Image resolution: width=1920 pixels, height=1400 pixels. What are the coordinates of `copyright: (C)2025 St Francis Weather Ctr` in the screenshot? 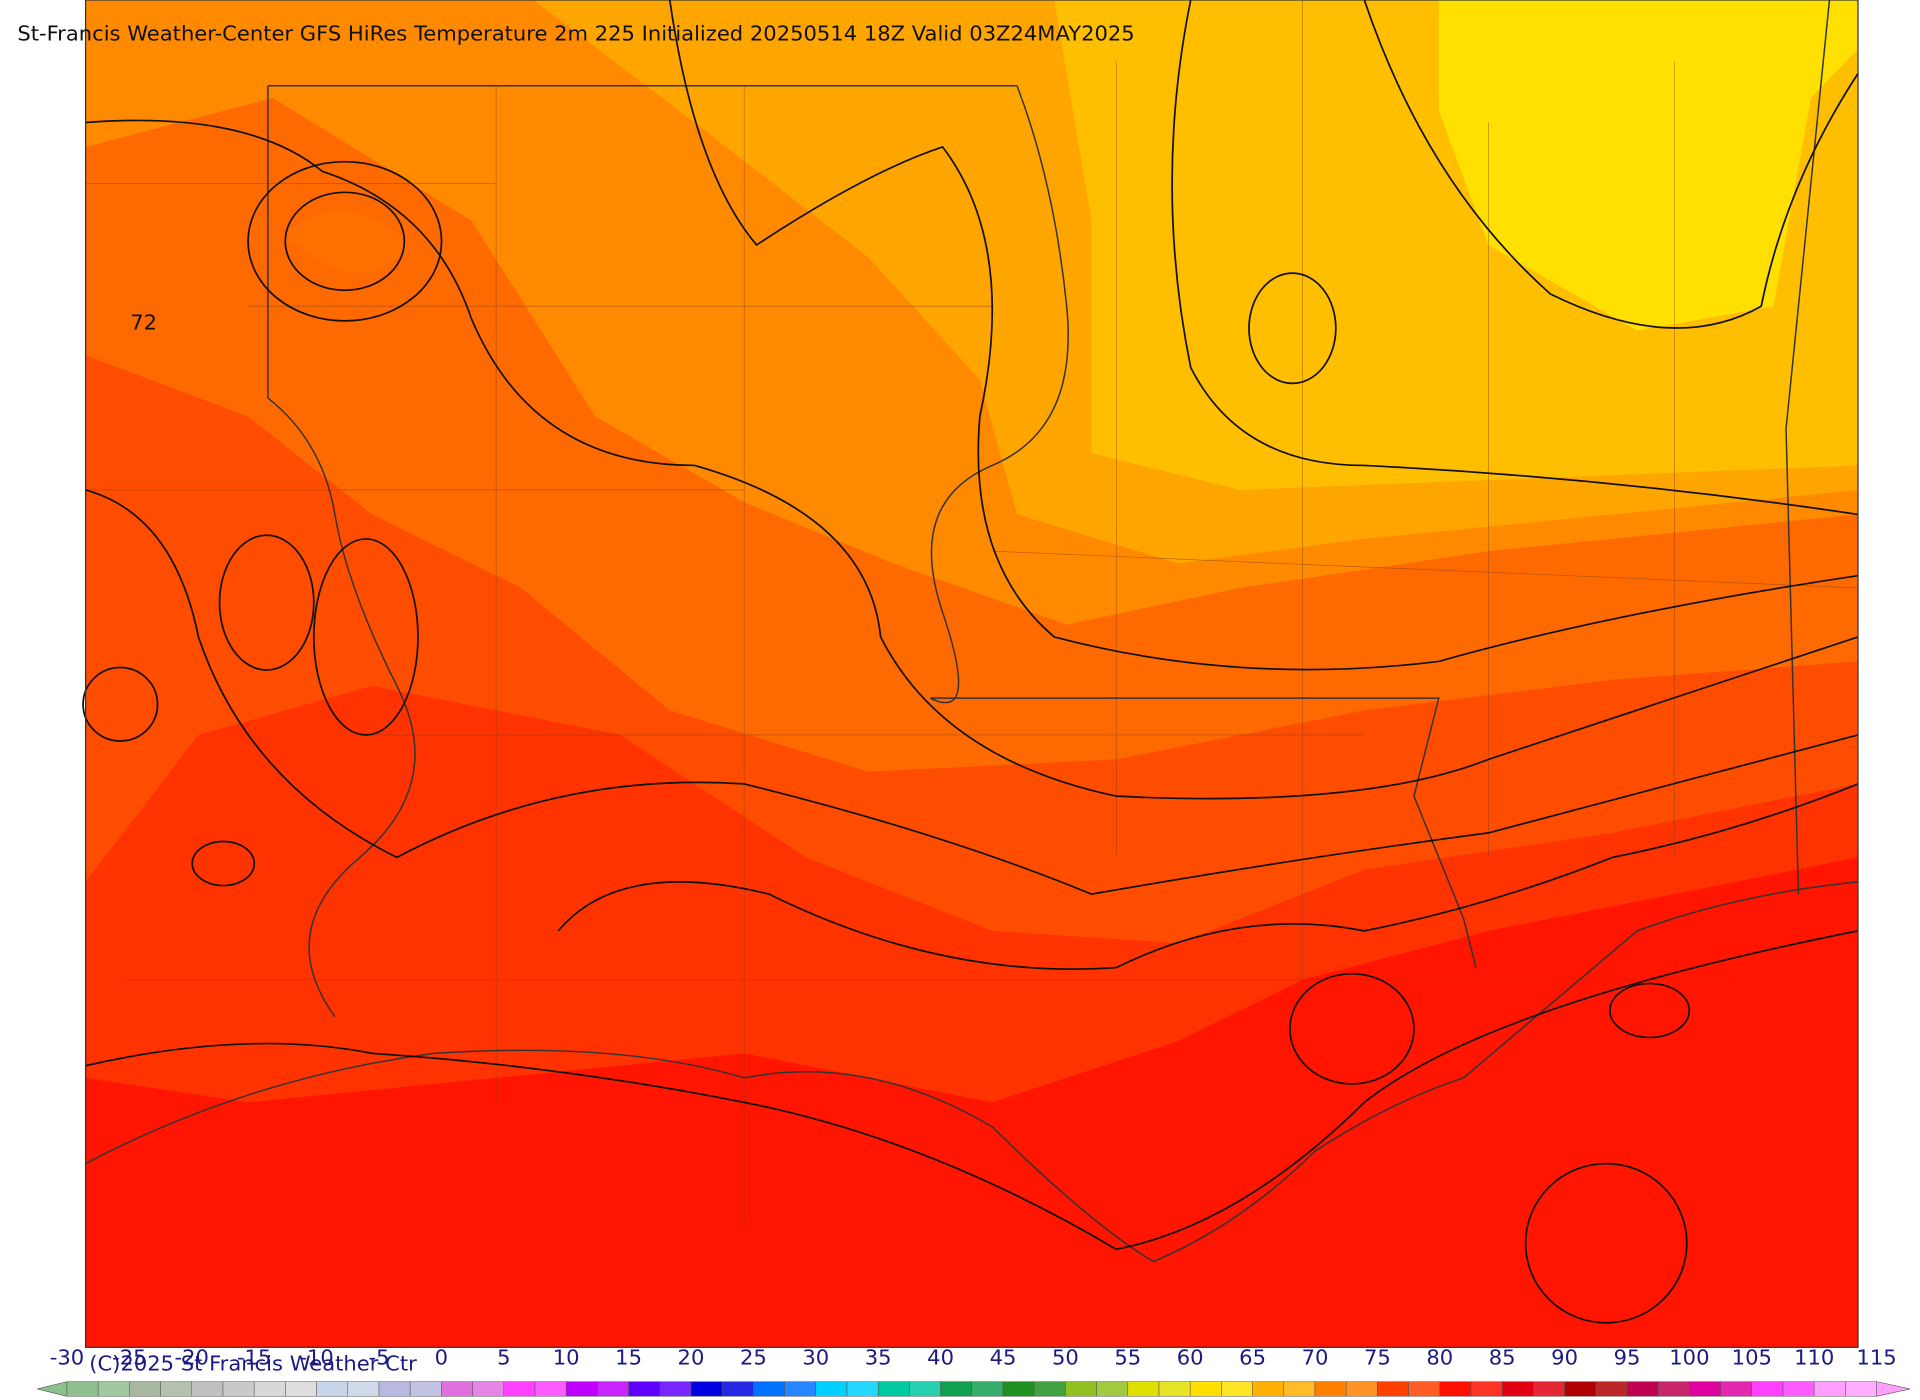 It's located at (253, 1364).